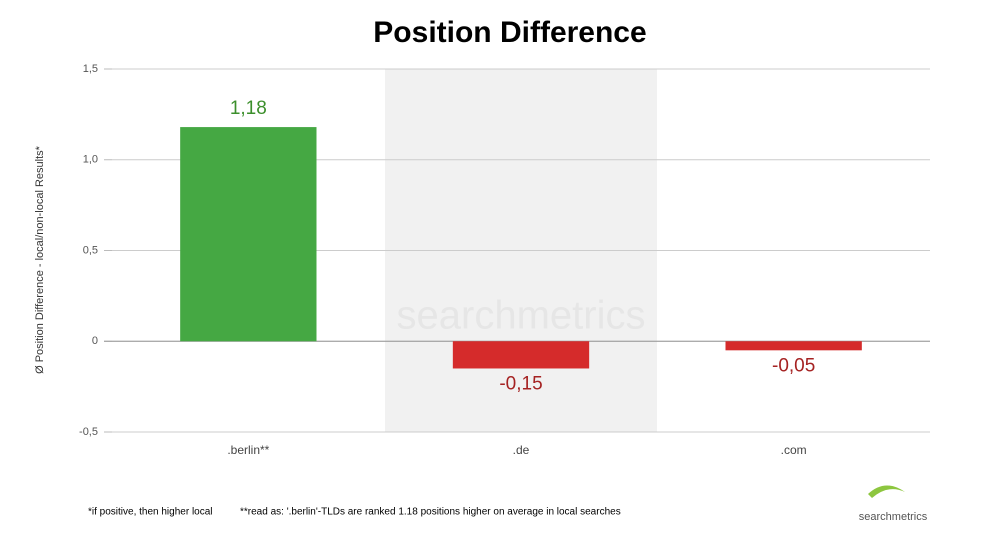  I want to click on y-tick-label: 1,5, so click(90, 69).